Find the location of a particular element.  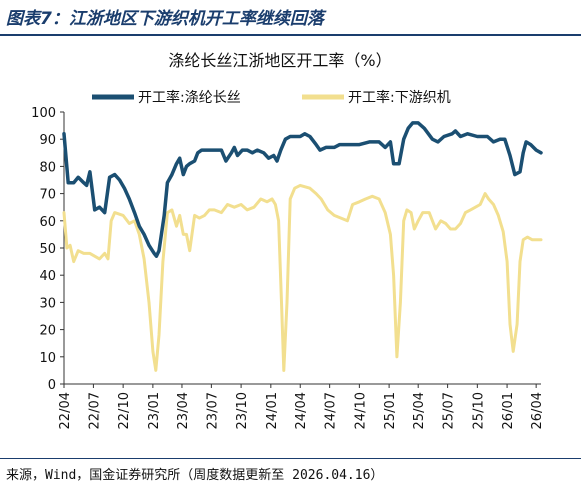

y-tick-label: 100 is located at coordinates (43, 113).